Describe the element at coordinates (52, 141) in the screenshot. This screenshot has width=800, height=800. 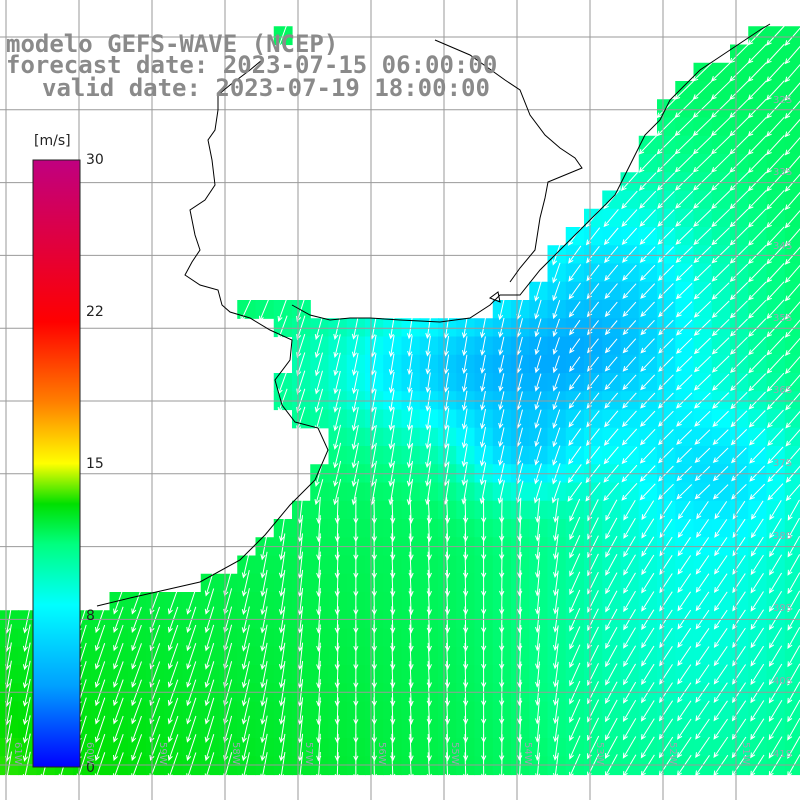
I see `colorbar-unit: [m/s]` at that location.